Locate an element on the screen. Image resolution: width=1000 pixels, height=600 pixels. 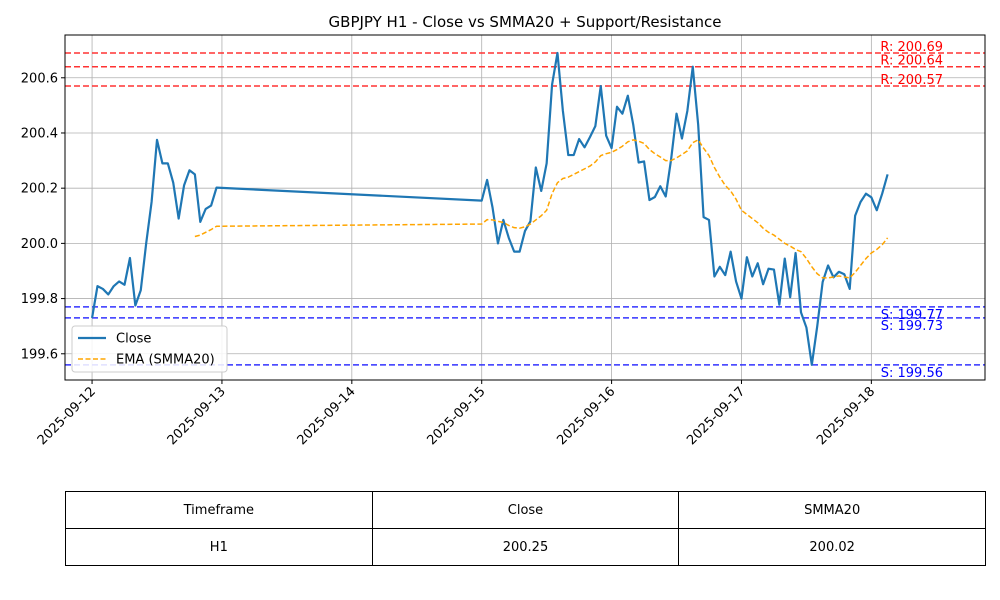
x-tick-label: 2025-09-16 is located at coordinates (586, 416).